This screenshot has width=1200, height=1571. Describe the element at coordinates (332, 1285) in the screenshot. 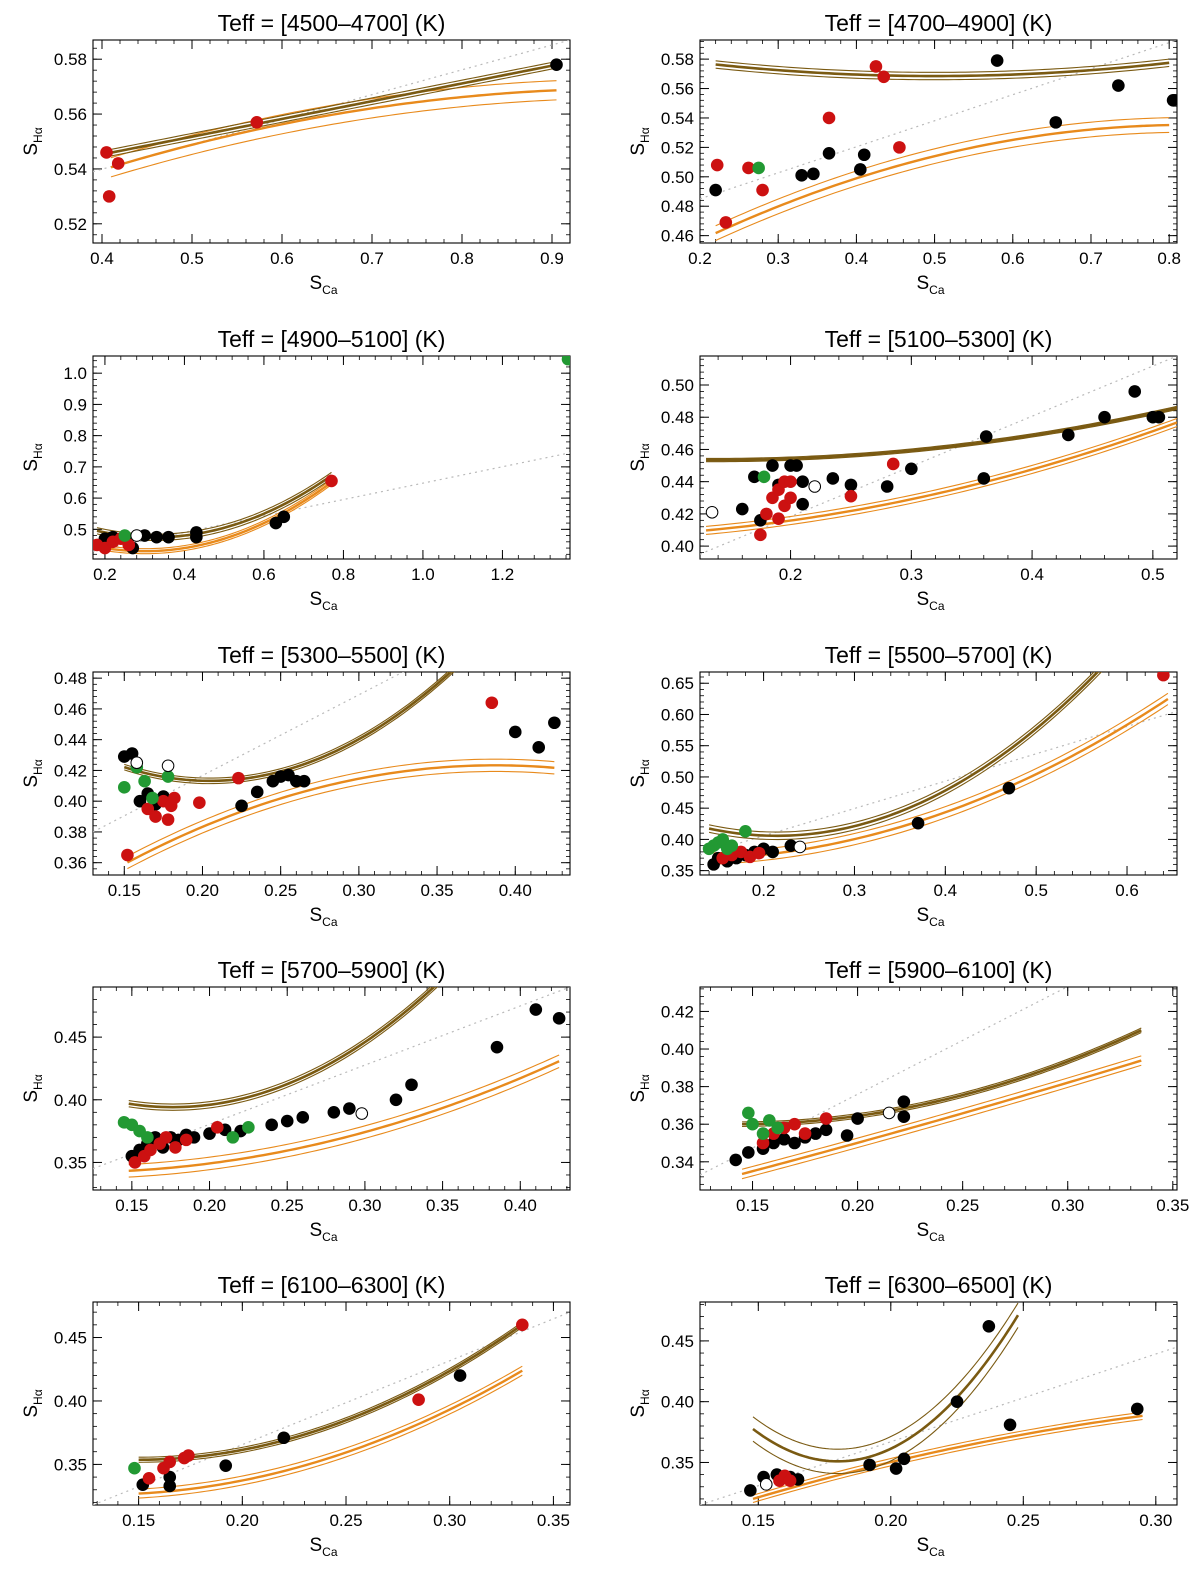

I see `panel-title: Teff = [6100–6300] (K)` at that location.